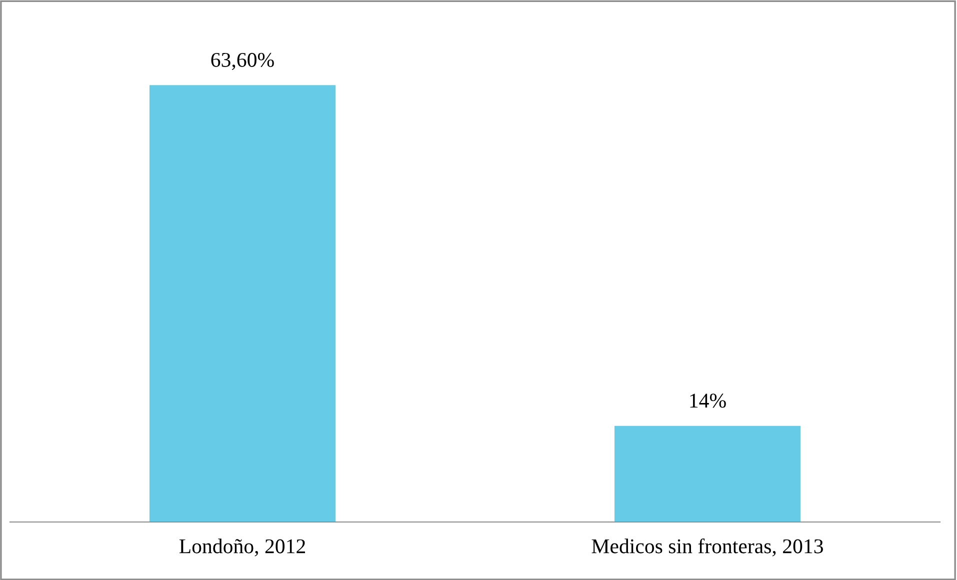 The image size is (957, 580). What do you see at coordinates (242, 547) in the screenshot?
I see `x-tick-label: Londoño, 2012` at bounding box center [242, 547].